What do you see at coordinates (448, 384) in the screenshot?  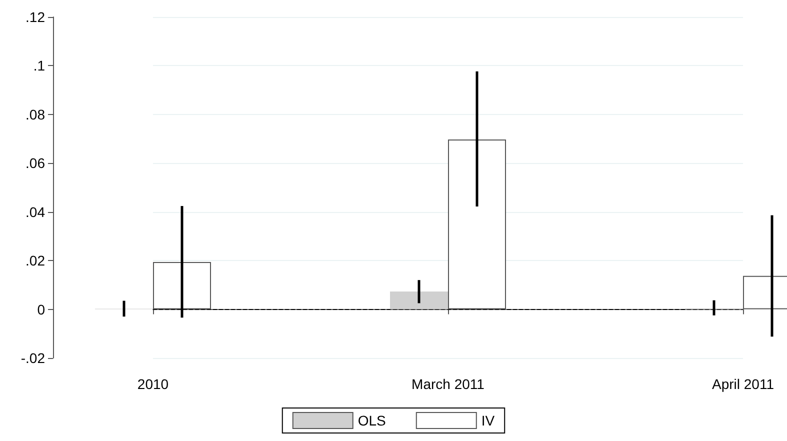 I see `x-tick-label: March 2011` at bounding box center [448, 384].